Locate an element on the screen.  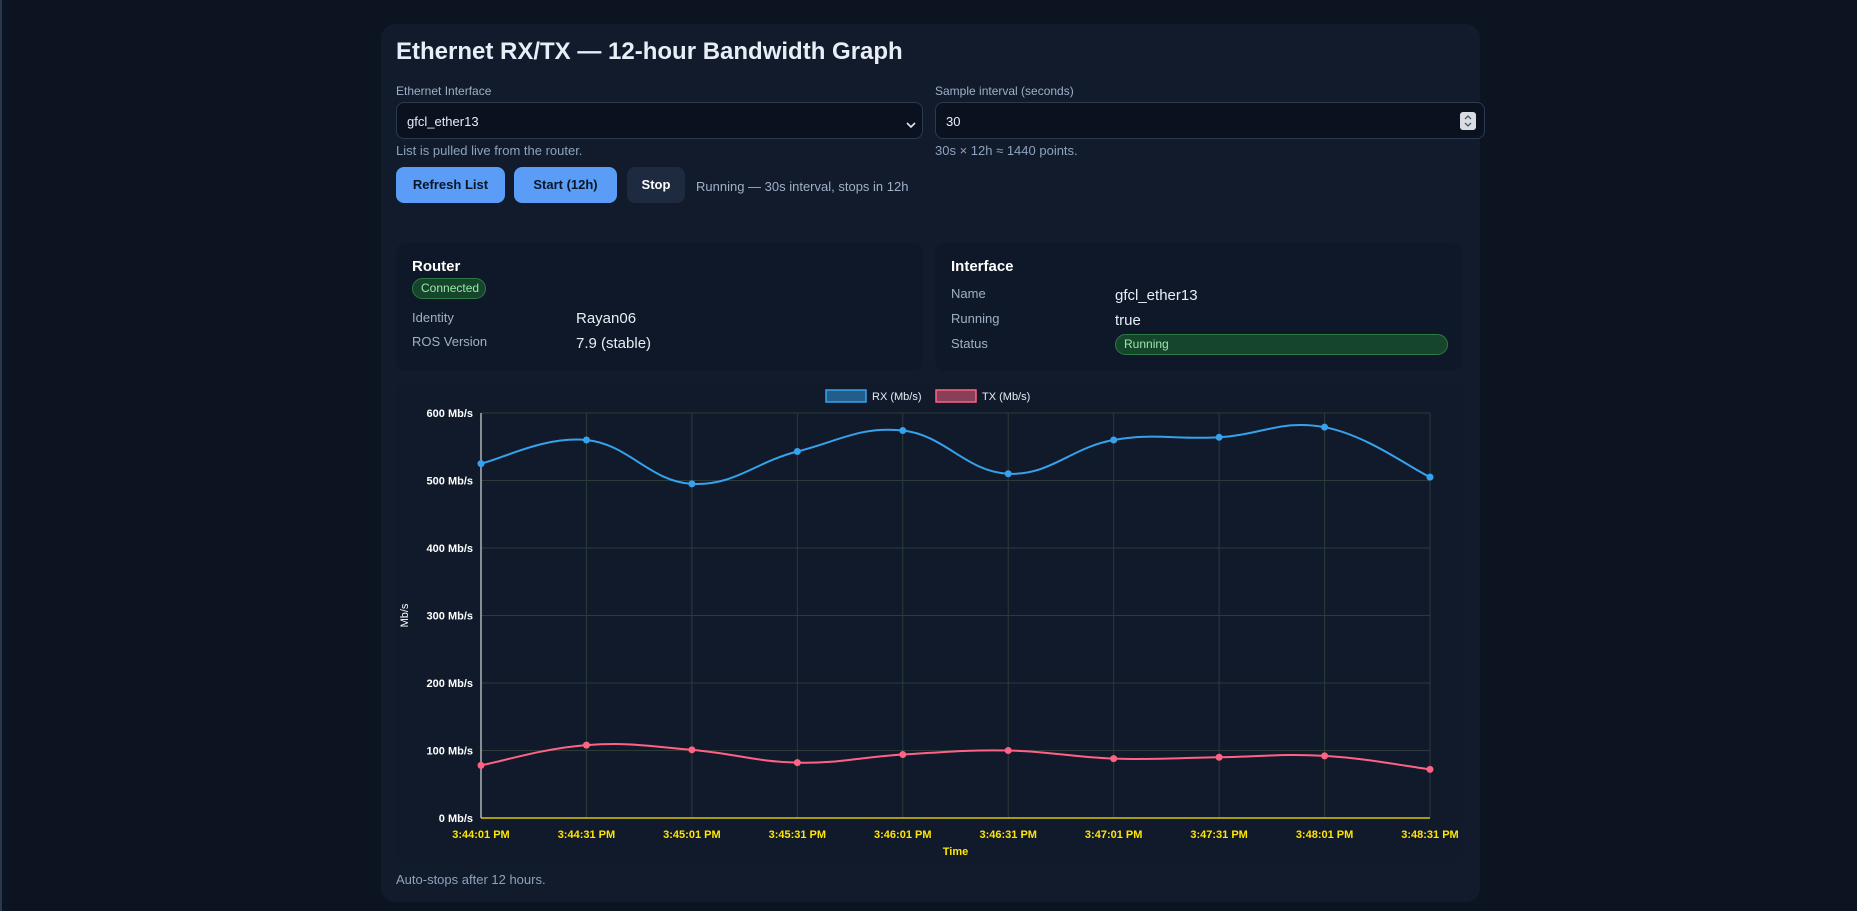
page-edge is located at coordinates (1, 455).